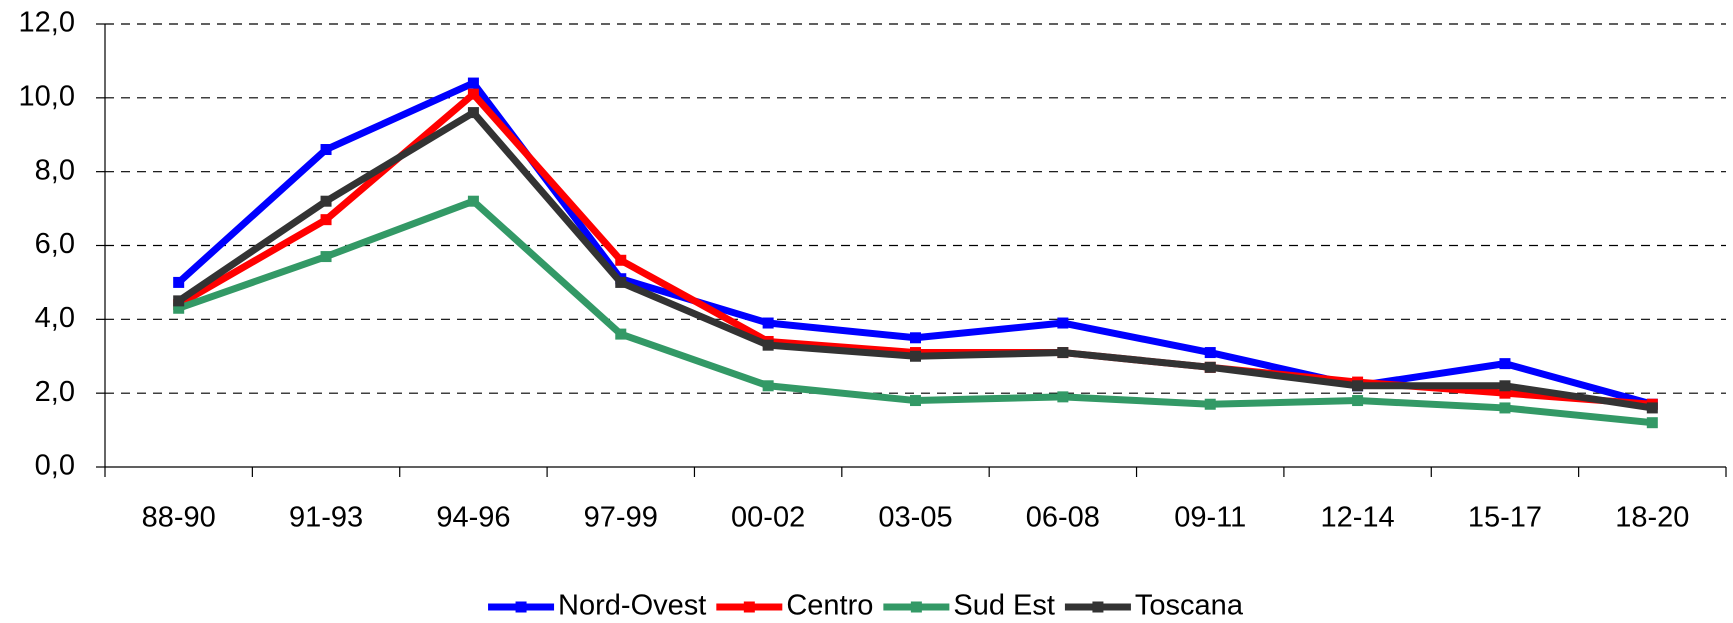  I want to click on x-tick-label: 94-96, so click(473, 518).